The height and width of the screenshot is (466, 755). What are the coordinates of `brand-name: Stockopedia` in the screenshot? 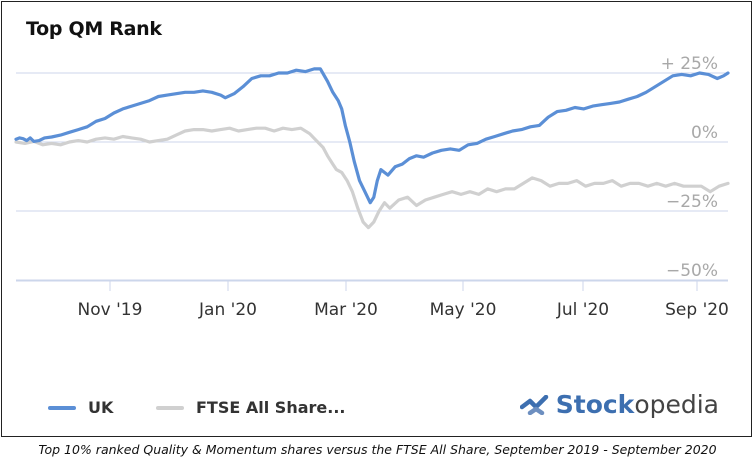 It's located at (637, 404).